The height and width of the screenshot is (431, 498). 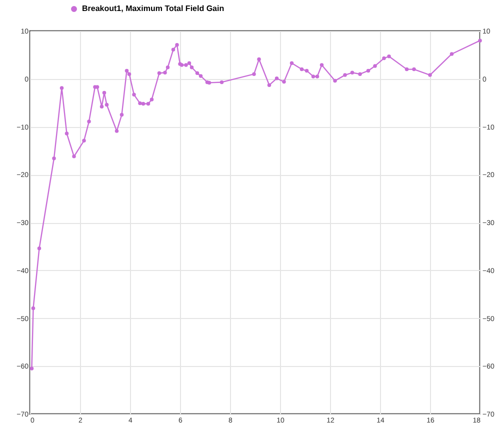 I want to click on legend-label: Breakout1, Maximum Total Field Gain, so click(x=153, y=8).